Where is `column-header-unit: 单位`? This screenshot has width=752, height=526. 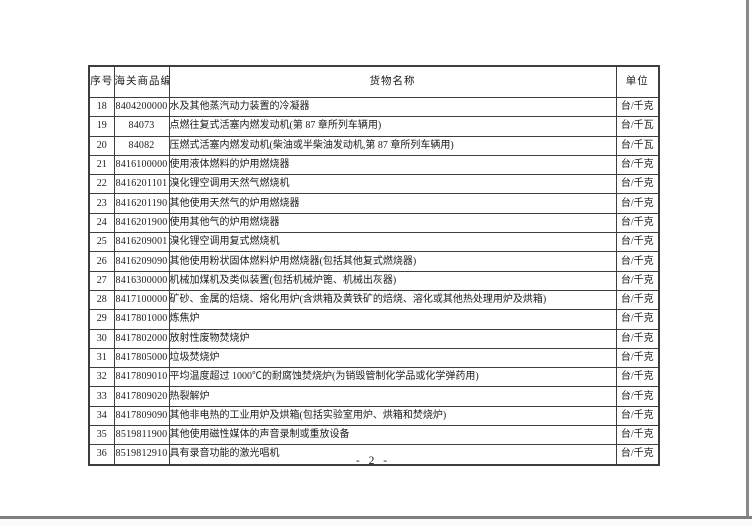 column-header-unit: 单位 is located at coordinates (637, 81).